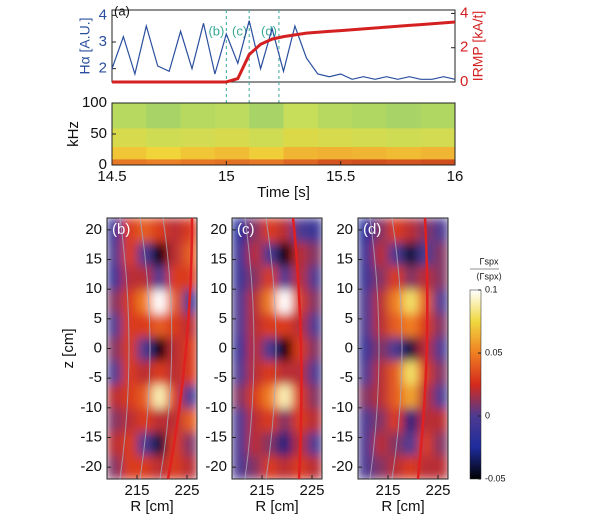  Describe the element at coordinates (494, 352) in the screenshot. I see `colorbar-tick-label: 0.05` at that location.